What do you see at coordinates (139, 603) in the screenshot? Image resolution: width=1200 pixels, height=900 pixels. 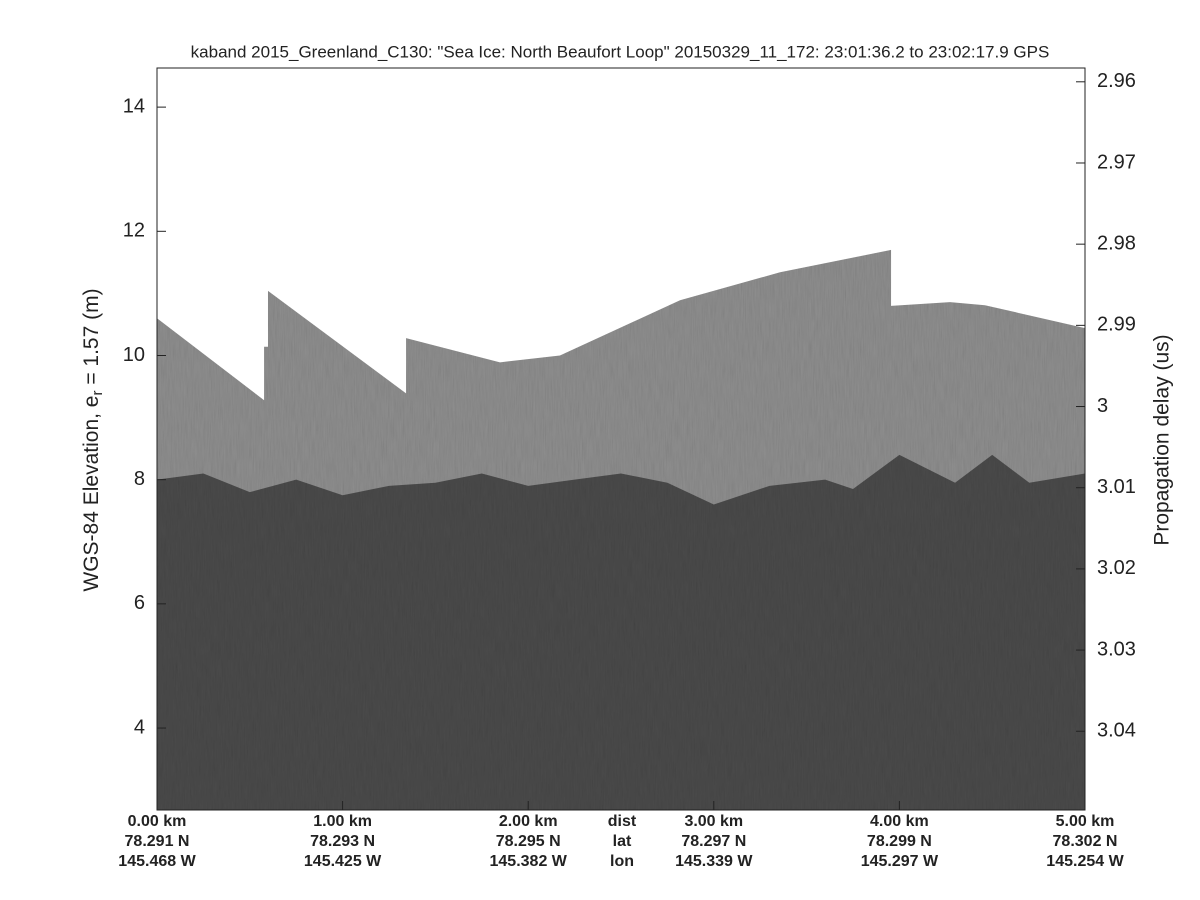 I see `y-tick-label: 6` at bounding box center [139, 603].